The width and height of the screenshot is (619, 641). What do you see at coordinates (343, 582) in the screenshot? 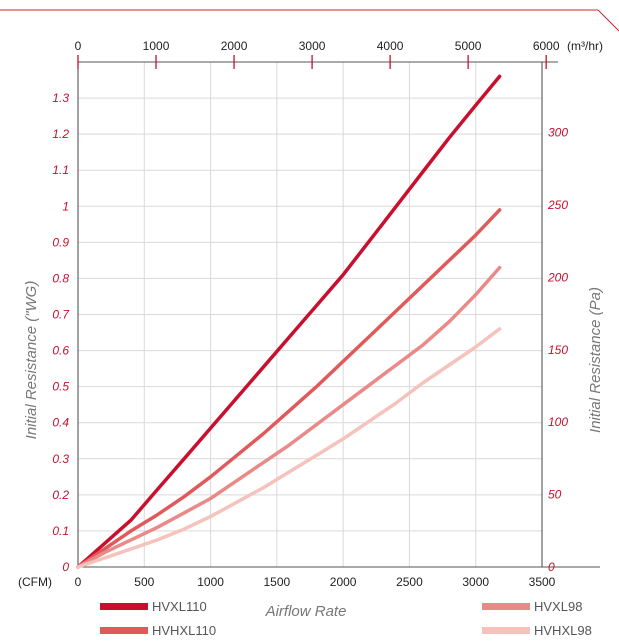
I see `bottom-tick-label: 2000` at bounding box center [343, 582].